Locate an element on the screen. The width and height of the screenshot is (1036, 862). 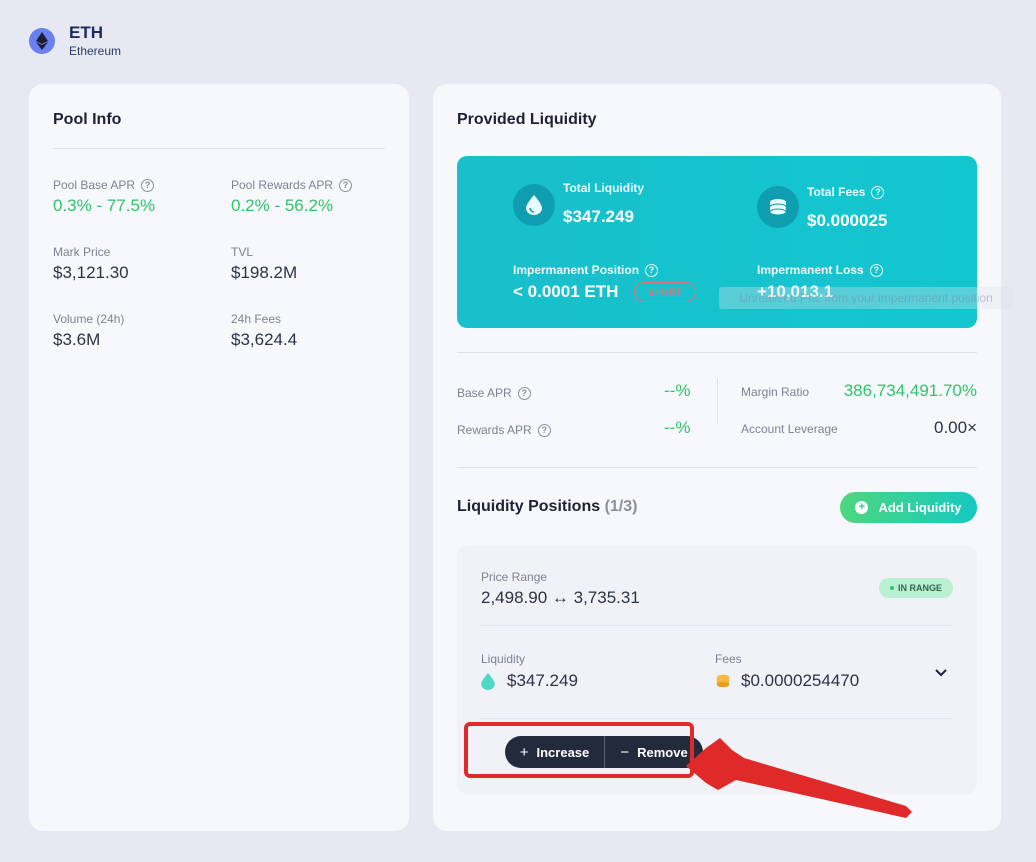
position-liquidity-value: $347.249 is located at coordinates (542, 680).